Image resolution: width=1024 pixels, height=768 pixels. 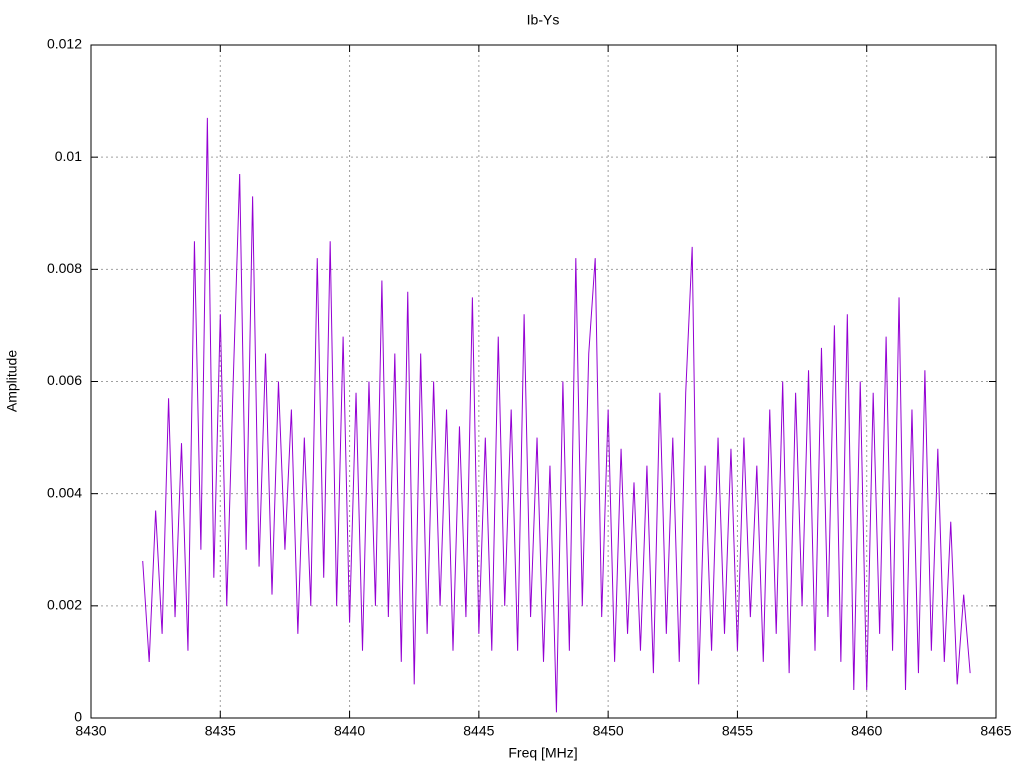 I want to click on x-tick-label: 8455, so click(x=737, y=731).